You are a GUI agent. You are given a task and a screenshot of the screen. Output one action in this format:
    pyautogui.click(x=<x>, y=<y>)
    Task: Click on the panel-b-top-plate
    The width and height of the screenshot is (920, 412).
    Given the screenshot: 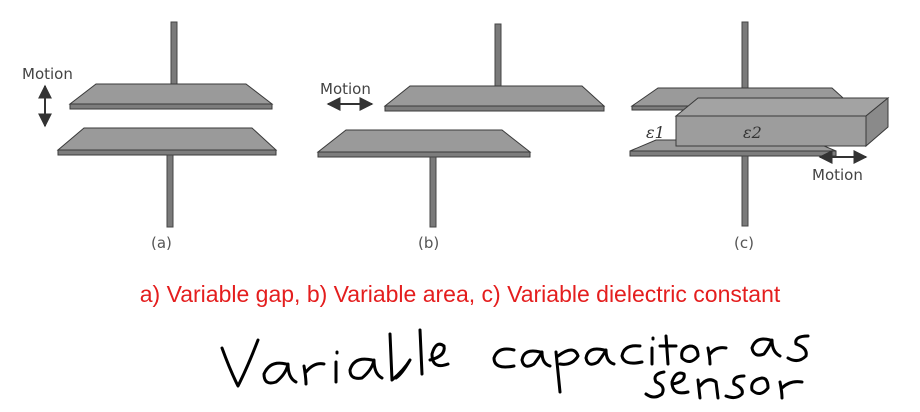 What is the action you would take?
    pyautogui.click(x=494, y=96)
    